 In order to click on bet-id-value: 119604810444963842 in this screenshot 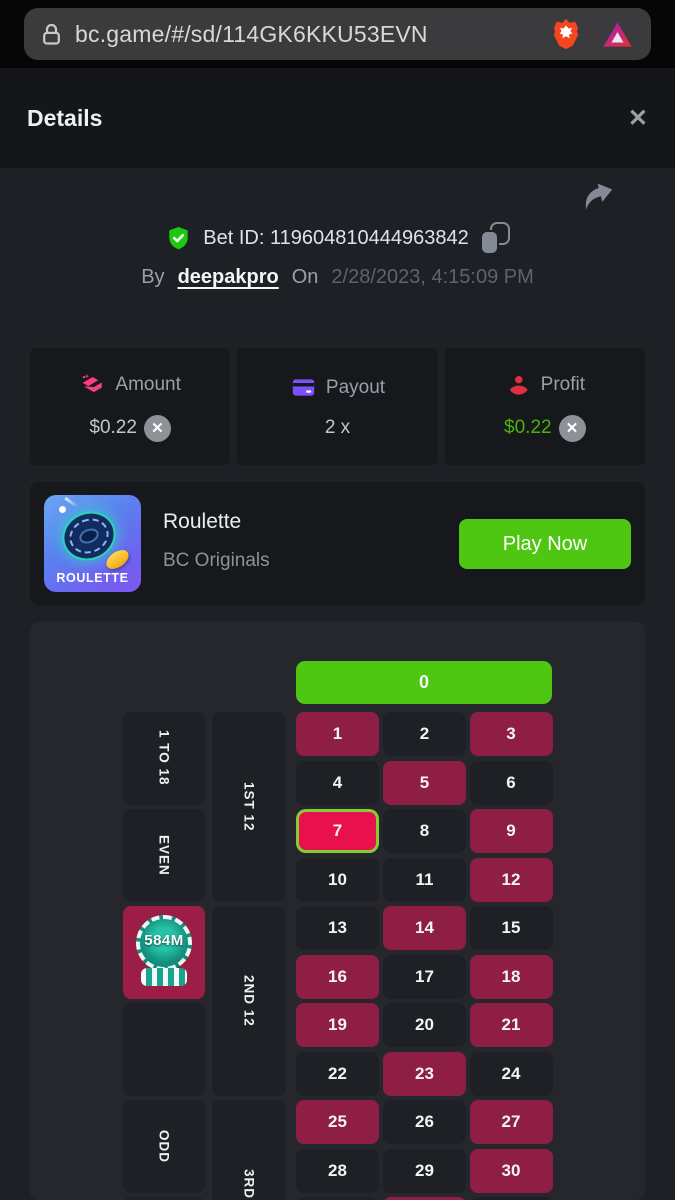, I will do `click(369, 238)`.